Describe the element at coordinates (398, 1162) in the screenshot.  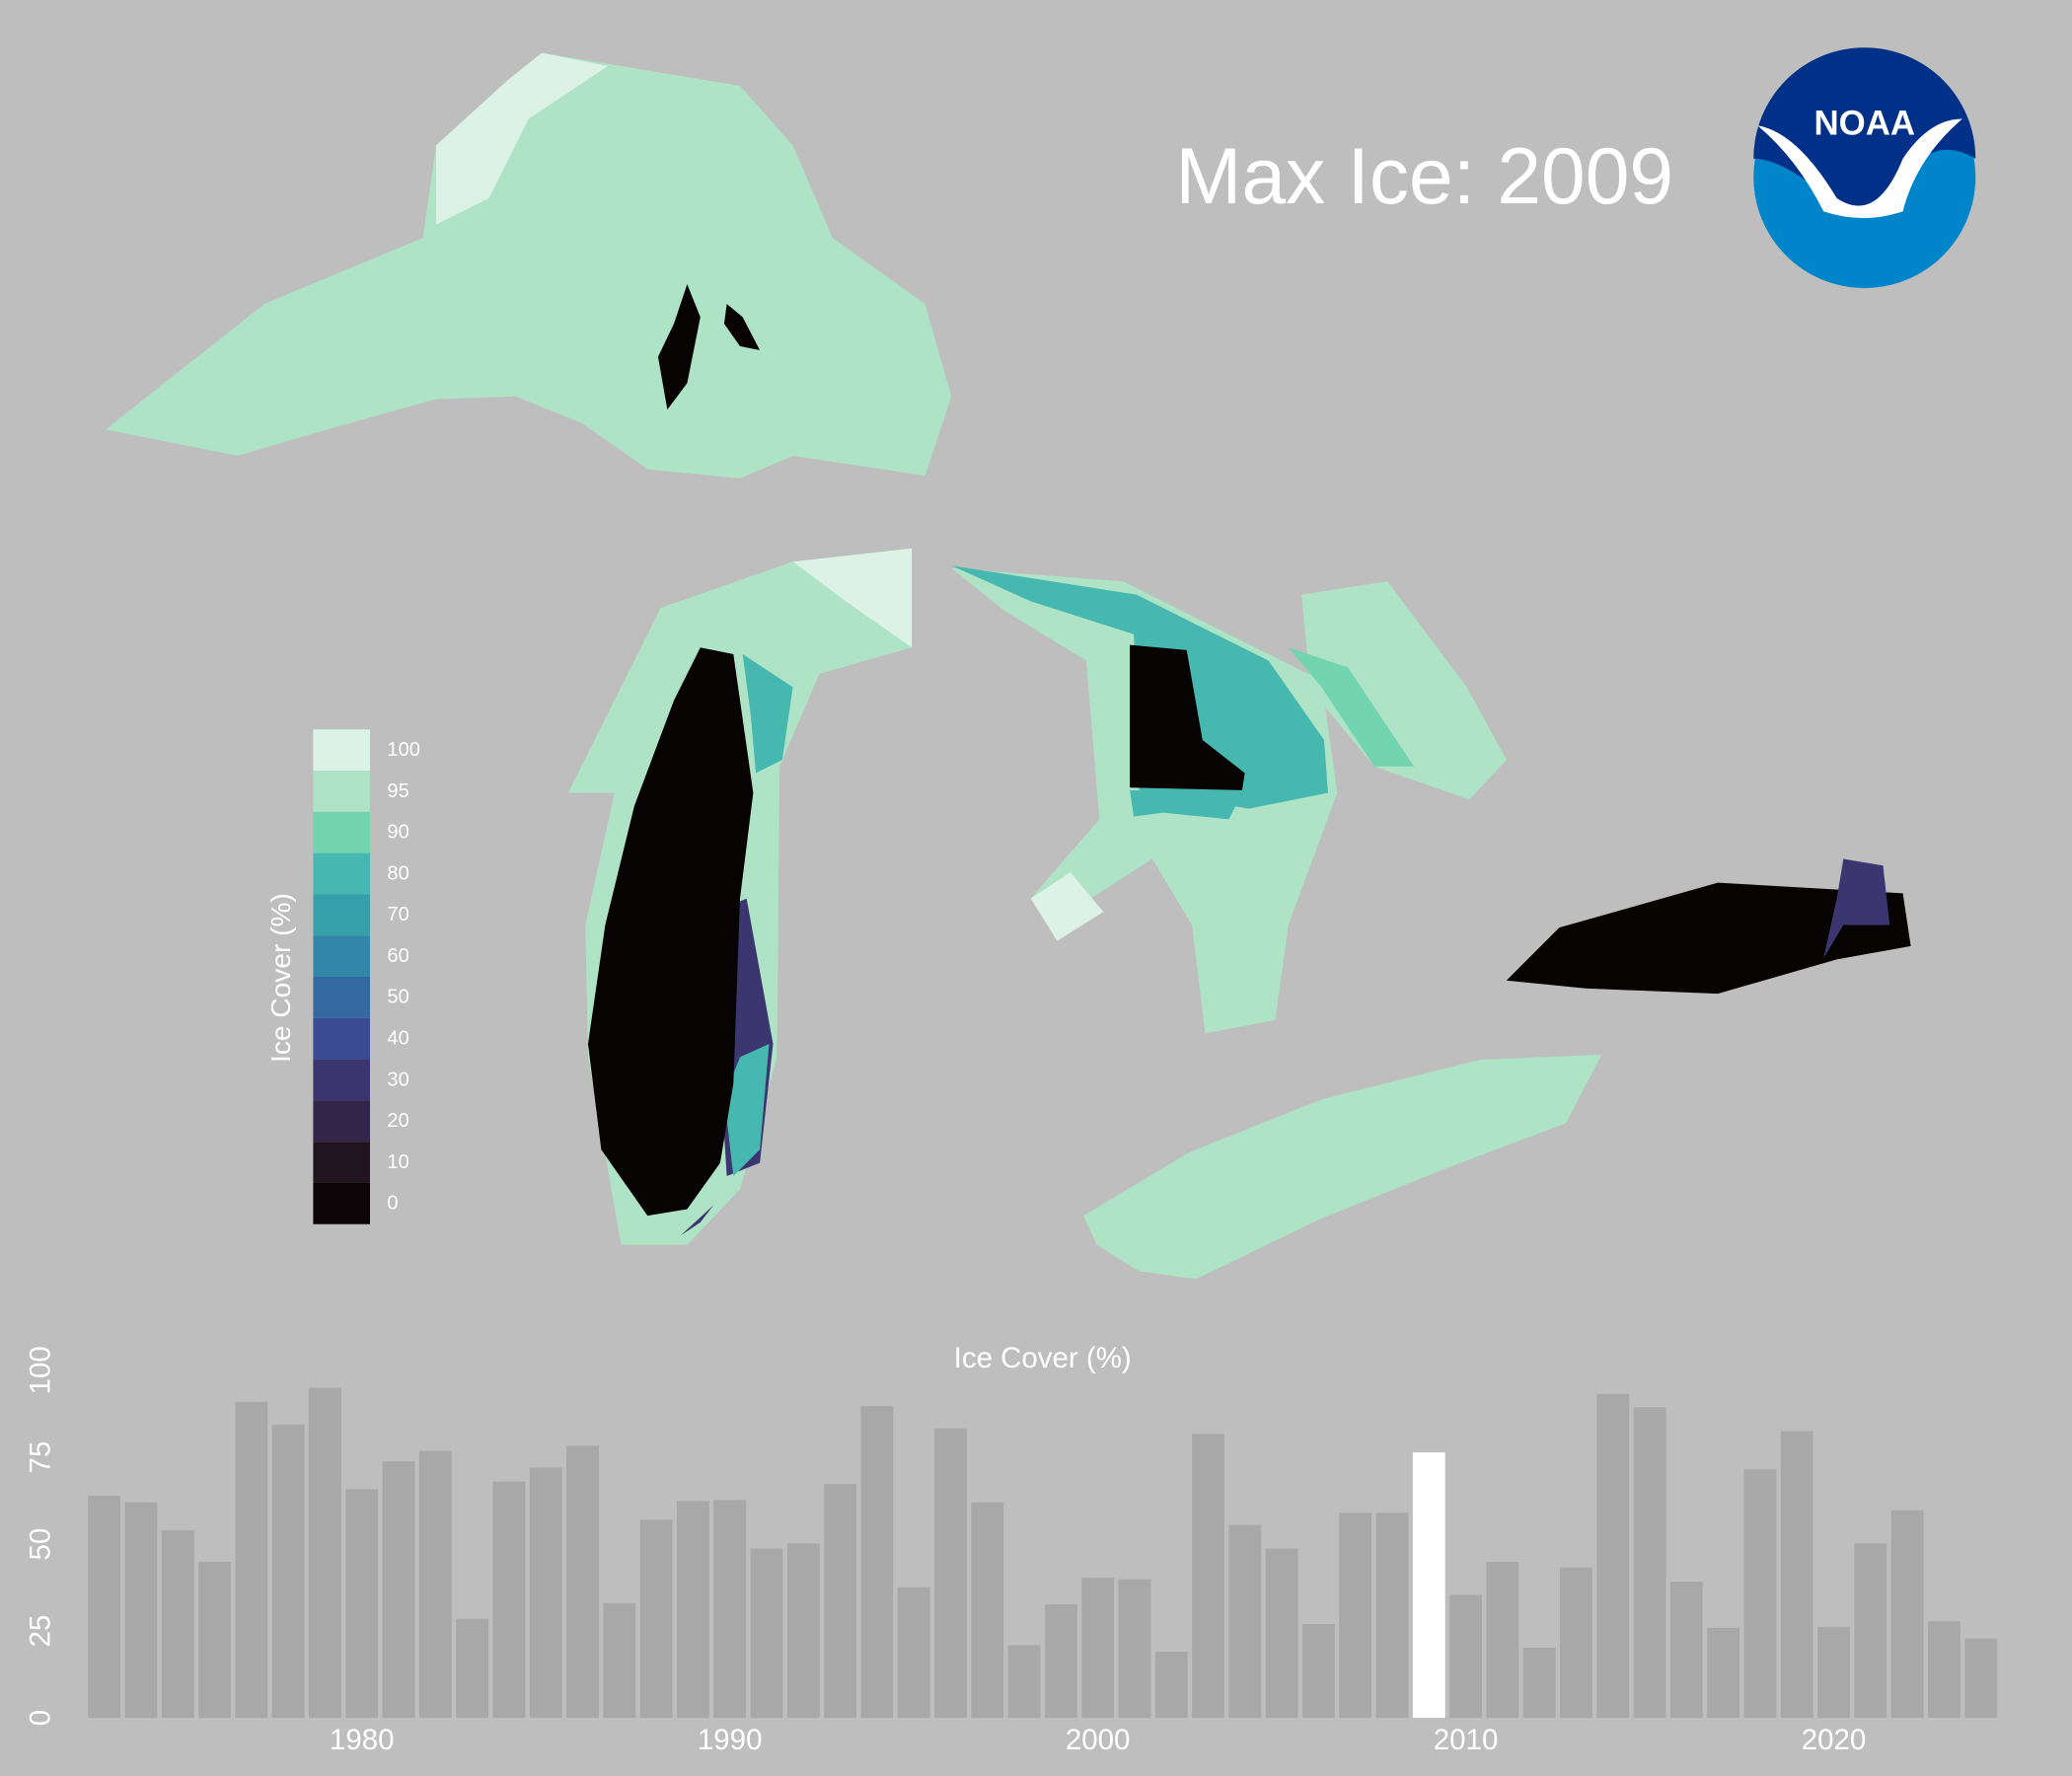
I see `legend-label: 10` at that location.